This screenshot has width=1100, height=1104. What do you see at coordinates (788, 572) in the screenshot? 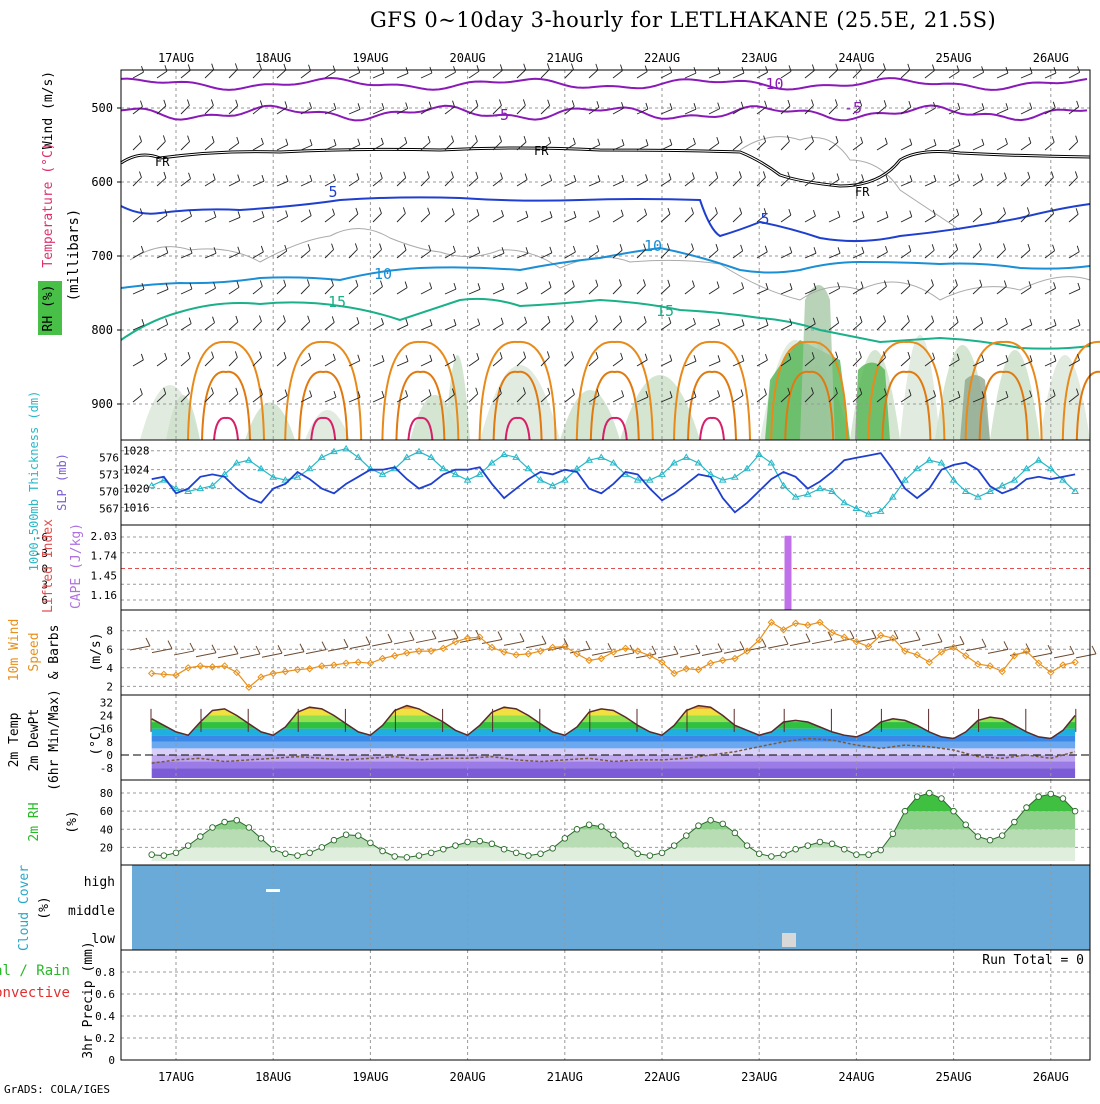
I see `cape-bar` at bounding box center [788, 572].